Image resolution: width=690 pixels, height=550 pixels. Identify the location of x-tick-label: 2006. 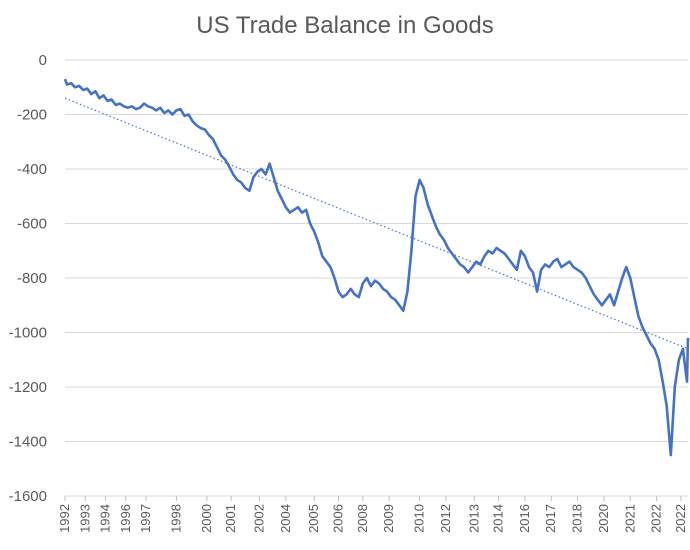
(338, 518).